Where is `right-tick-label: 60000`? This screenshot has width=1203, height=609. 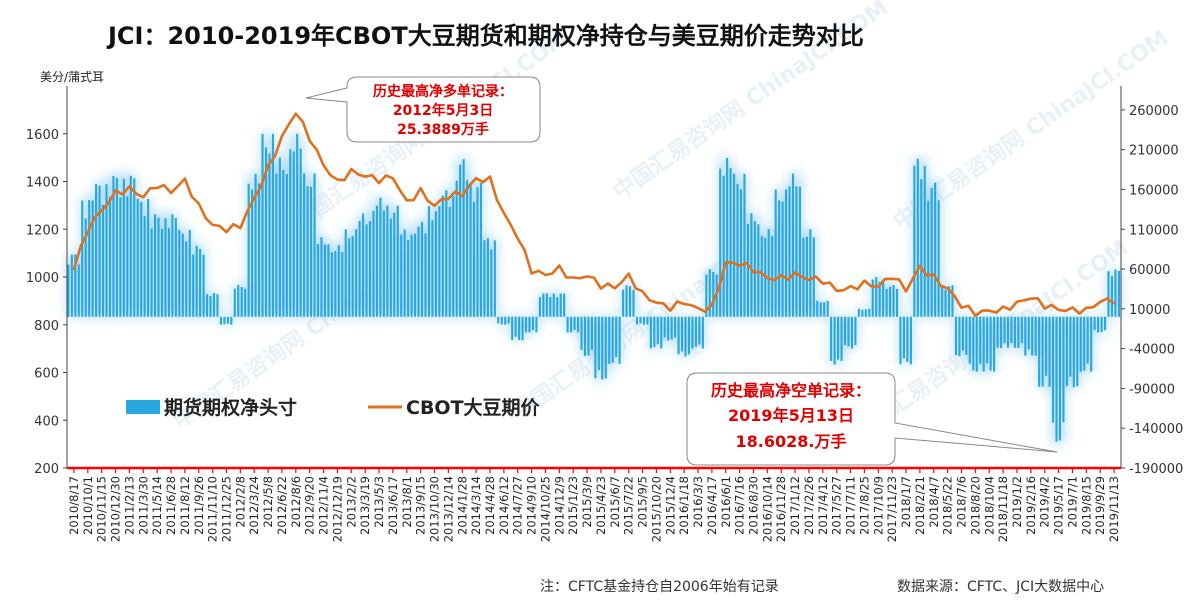
right-tick-label: 60000 is located at coordinates (1149, 270).